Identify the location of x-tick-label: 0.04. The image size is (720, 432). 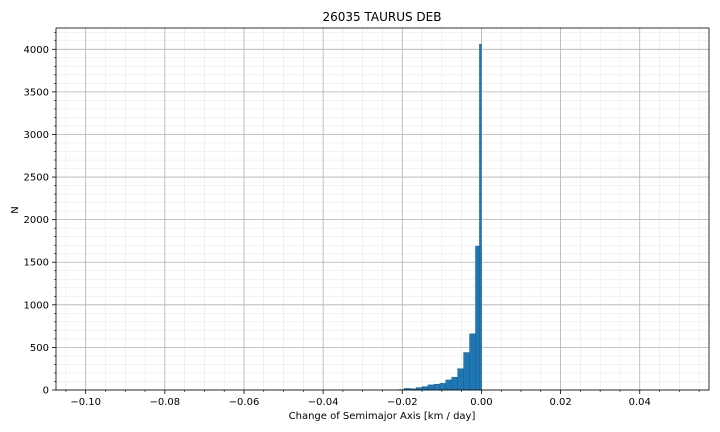
(640, 402).